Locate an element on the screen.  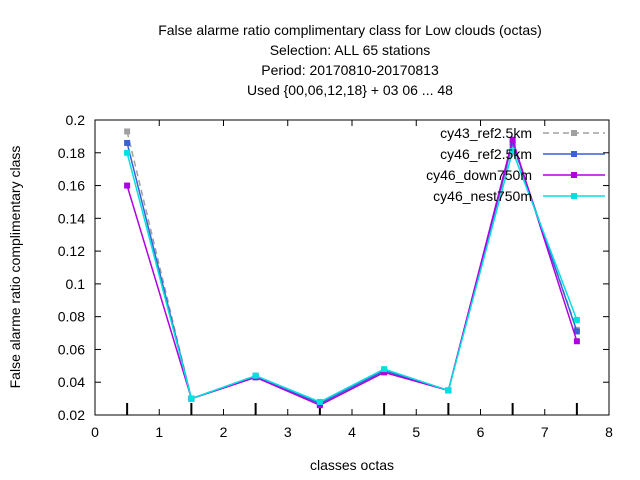
x-tick-label: 4 is located at coordinates (352, 432).